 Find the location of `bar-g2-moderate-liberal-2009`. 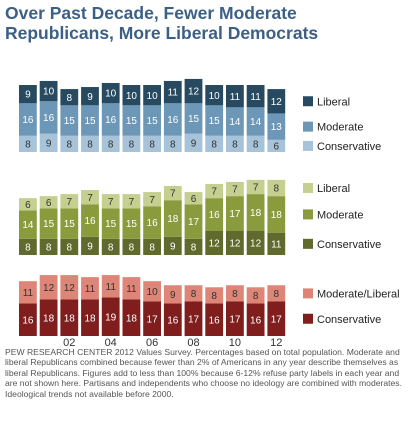

bar-g2-moderate-liberal-2009 is located at coordinates (214, 295).